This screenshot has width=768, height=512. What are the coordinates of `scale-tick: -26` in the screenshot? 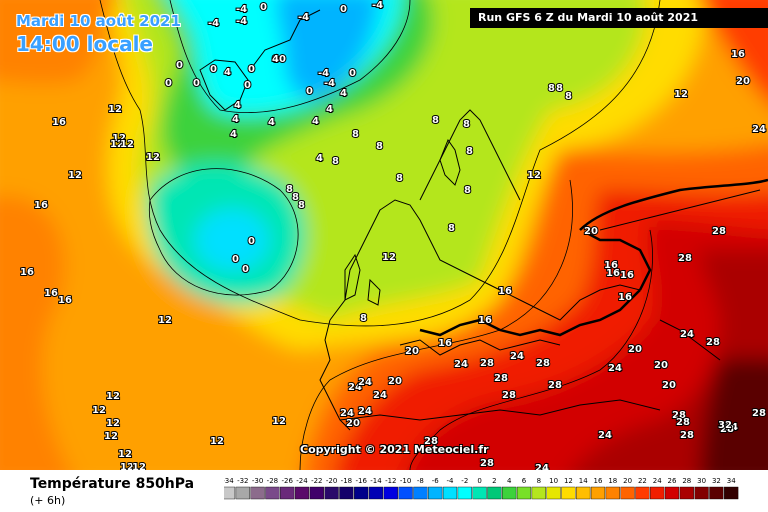 It's located at (287, 481).